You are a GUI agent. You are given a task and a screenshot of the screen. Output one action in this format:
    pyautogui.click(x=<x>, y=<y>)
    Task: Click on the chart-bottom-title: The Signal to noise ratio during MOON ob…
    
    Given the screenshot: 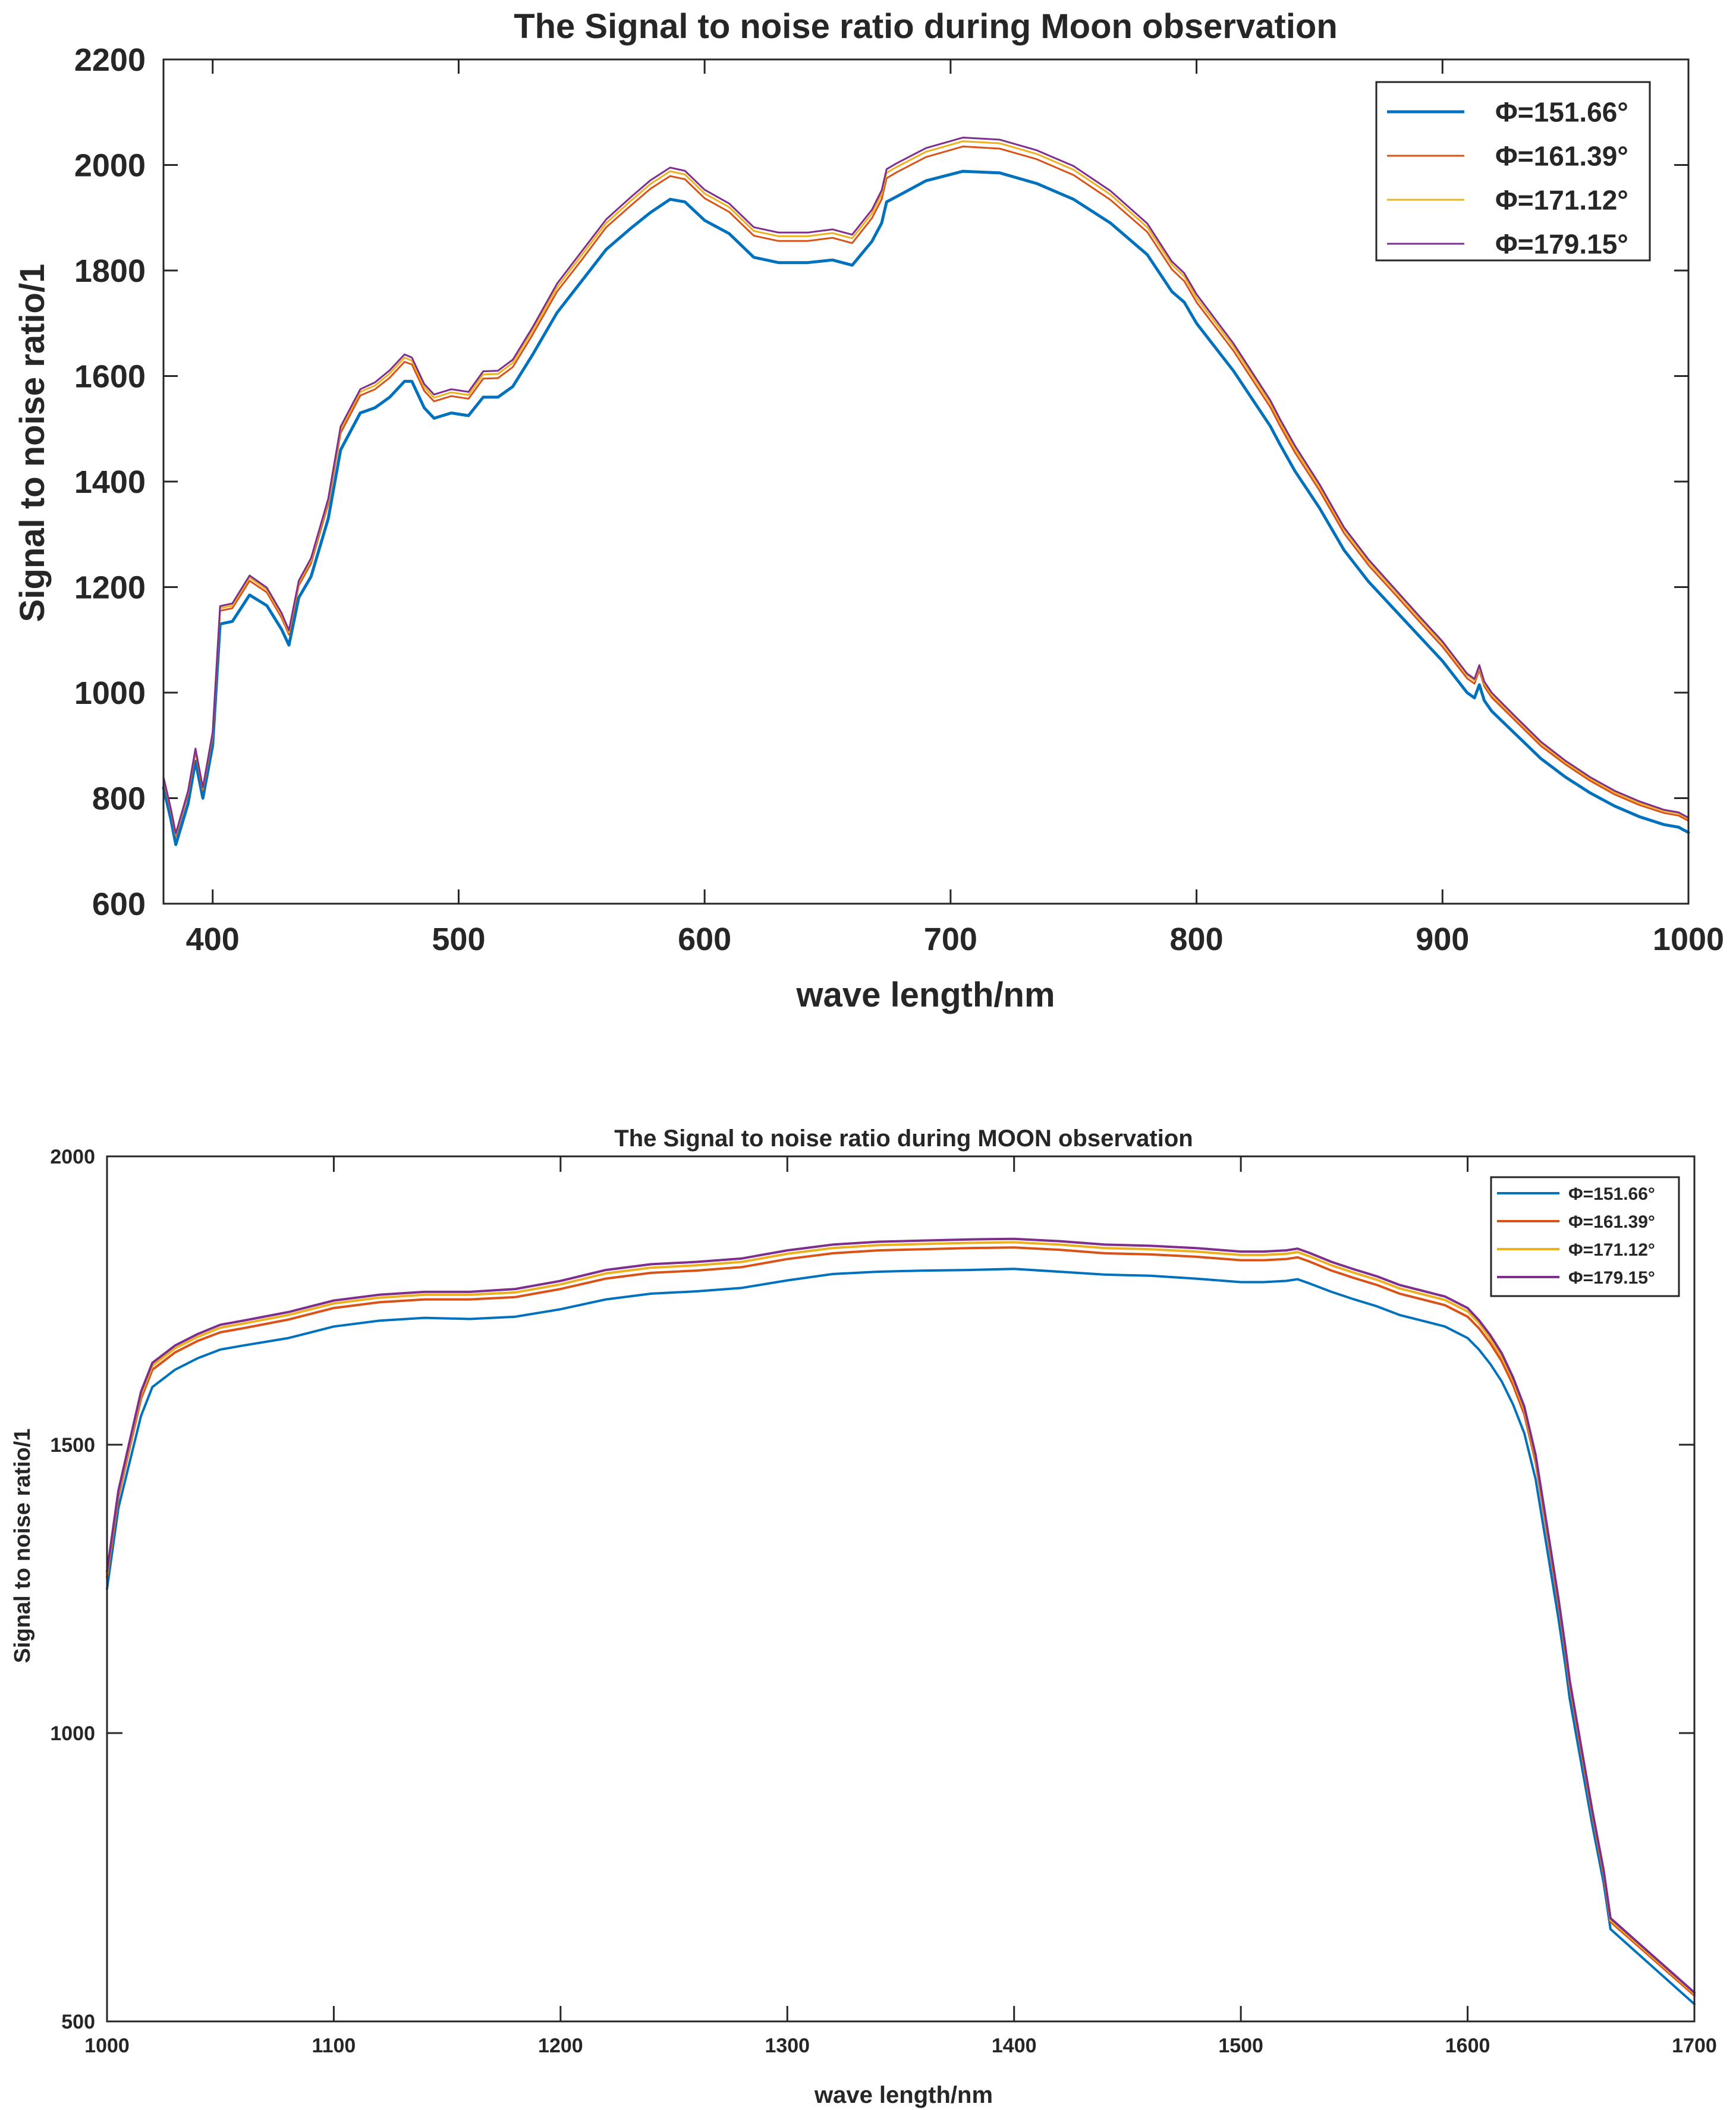 What is the action you would take?
    pyautogui.click(x=903, y=1138)
    